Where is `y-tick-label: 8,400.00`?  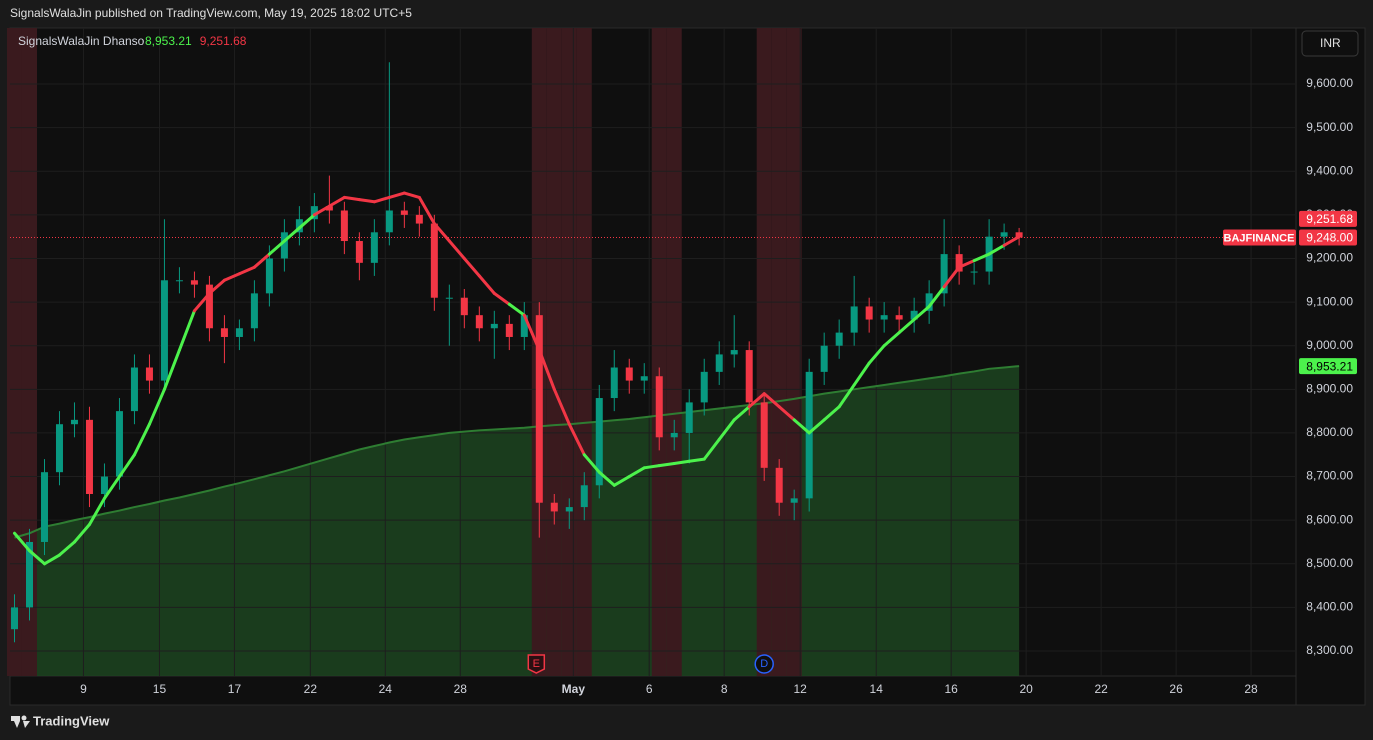
y-tick-label: 8,400.00 is located at coordinates (1329, 607).